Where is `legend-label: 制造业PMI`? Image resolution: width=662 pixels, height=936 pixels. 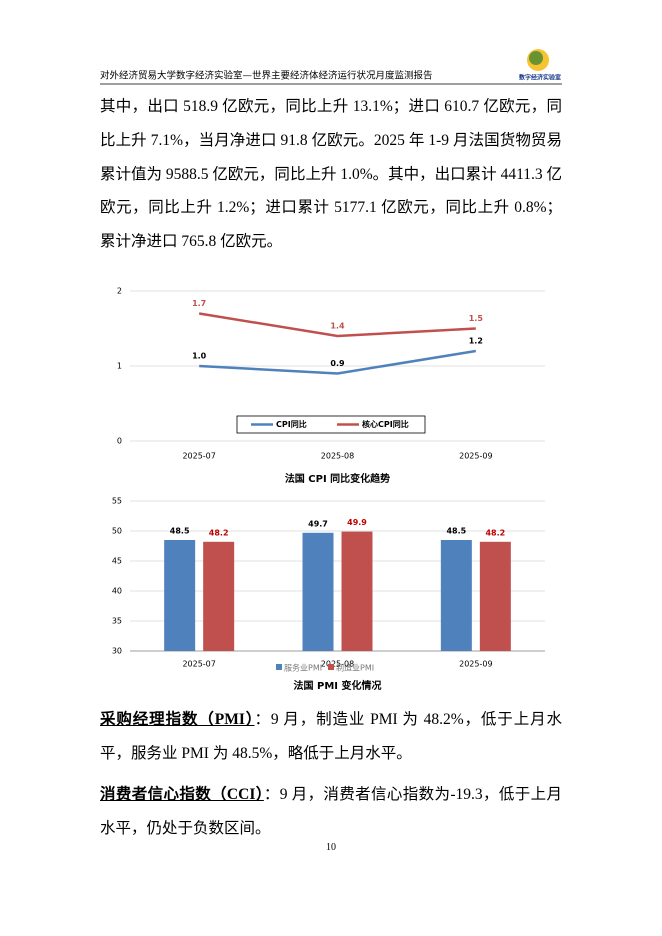 legend-label: 制造业PMI is located at coordinates (355, 668).